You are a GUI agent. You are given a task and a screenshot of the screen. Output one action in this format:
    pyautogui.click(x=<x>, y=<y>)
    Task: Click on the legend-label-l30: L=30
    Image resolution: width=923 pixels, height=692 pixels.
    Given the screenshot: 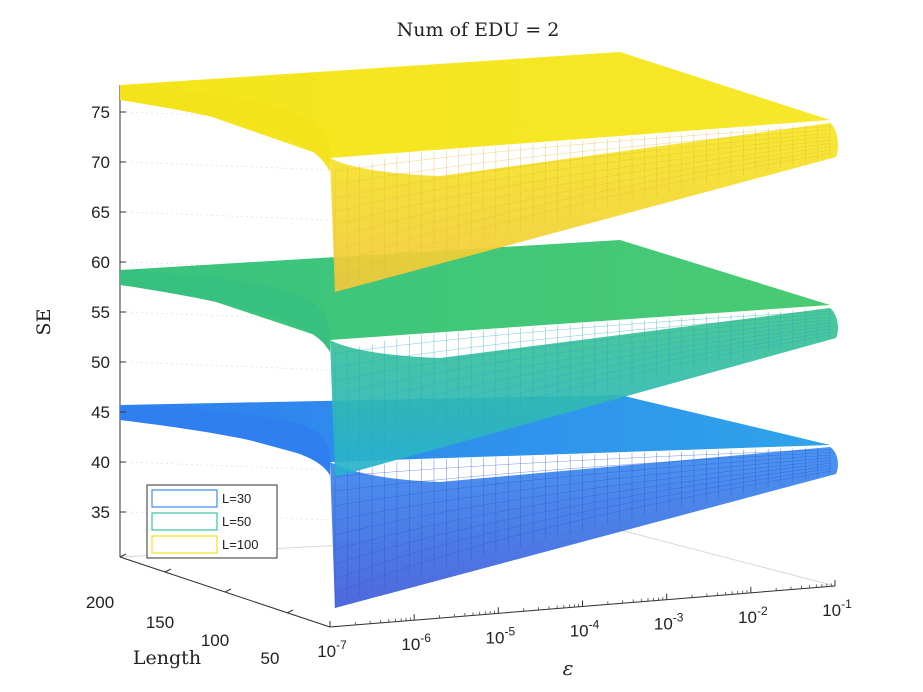 What is the action you would take?
    pyautogui.click(x=236, y=498)
    